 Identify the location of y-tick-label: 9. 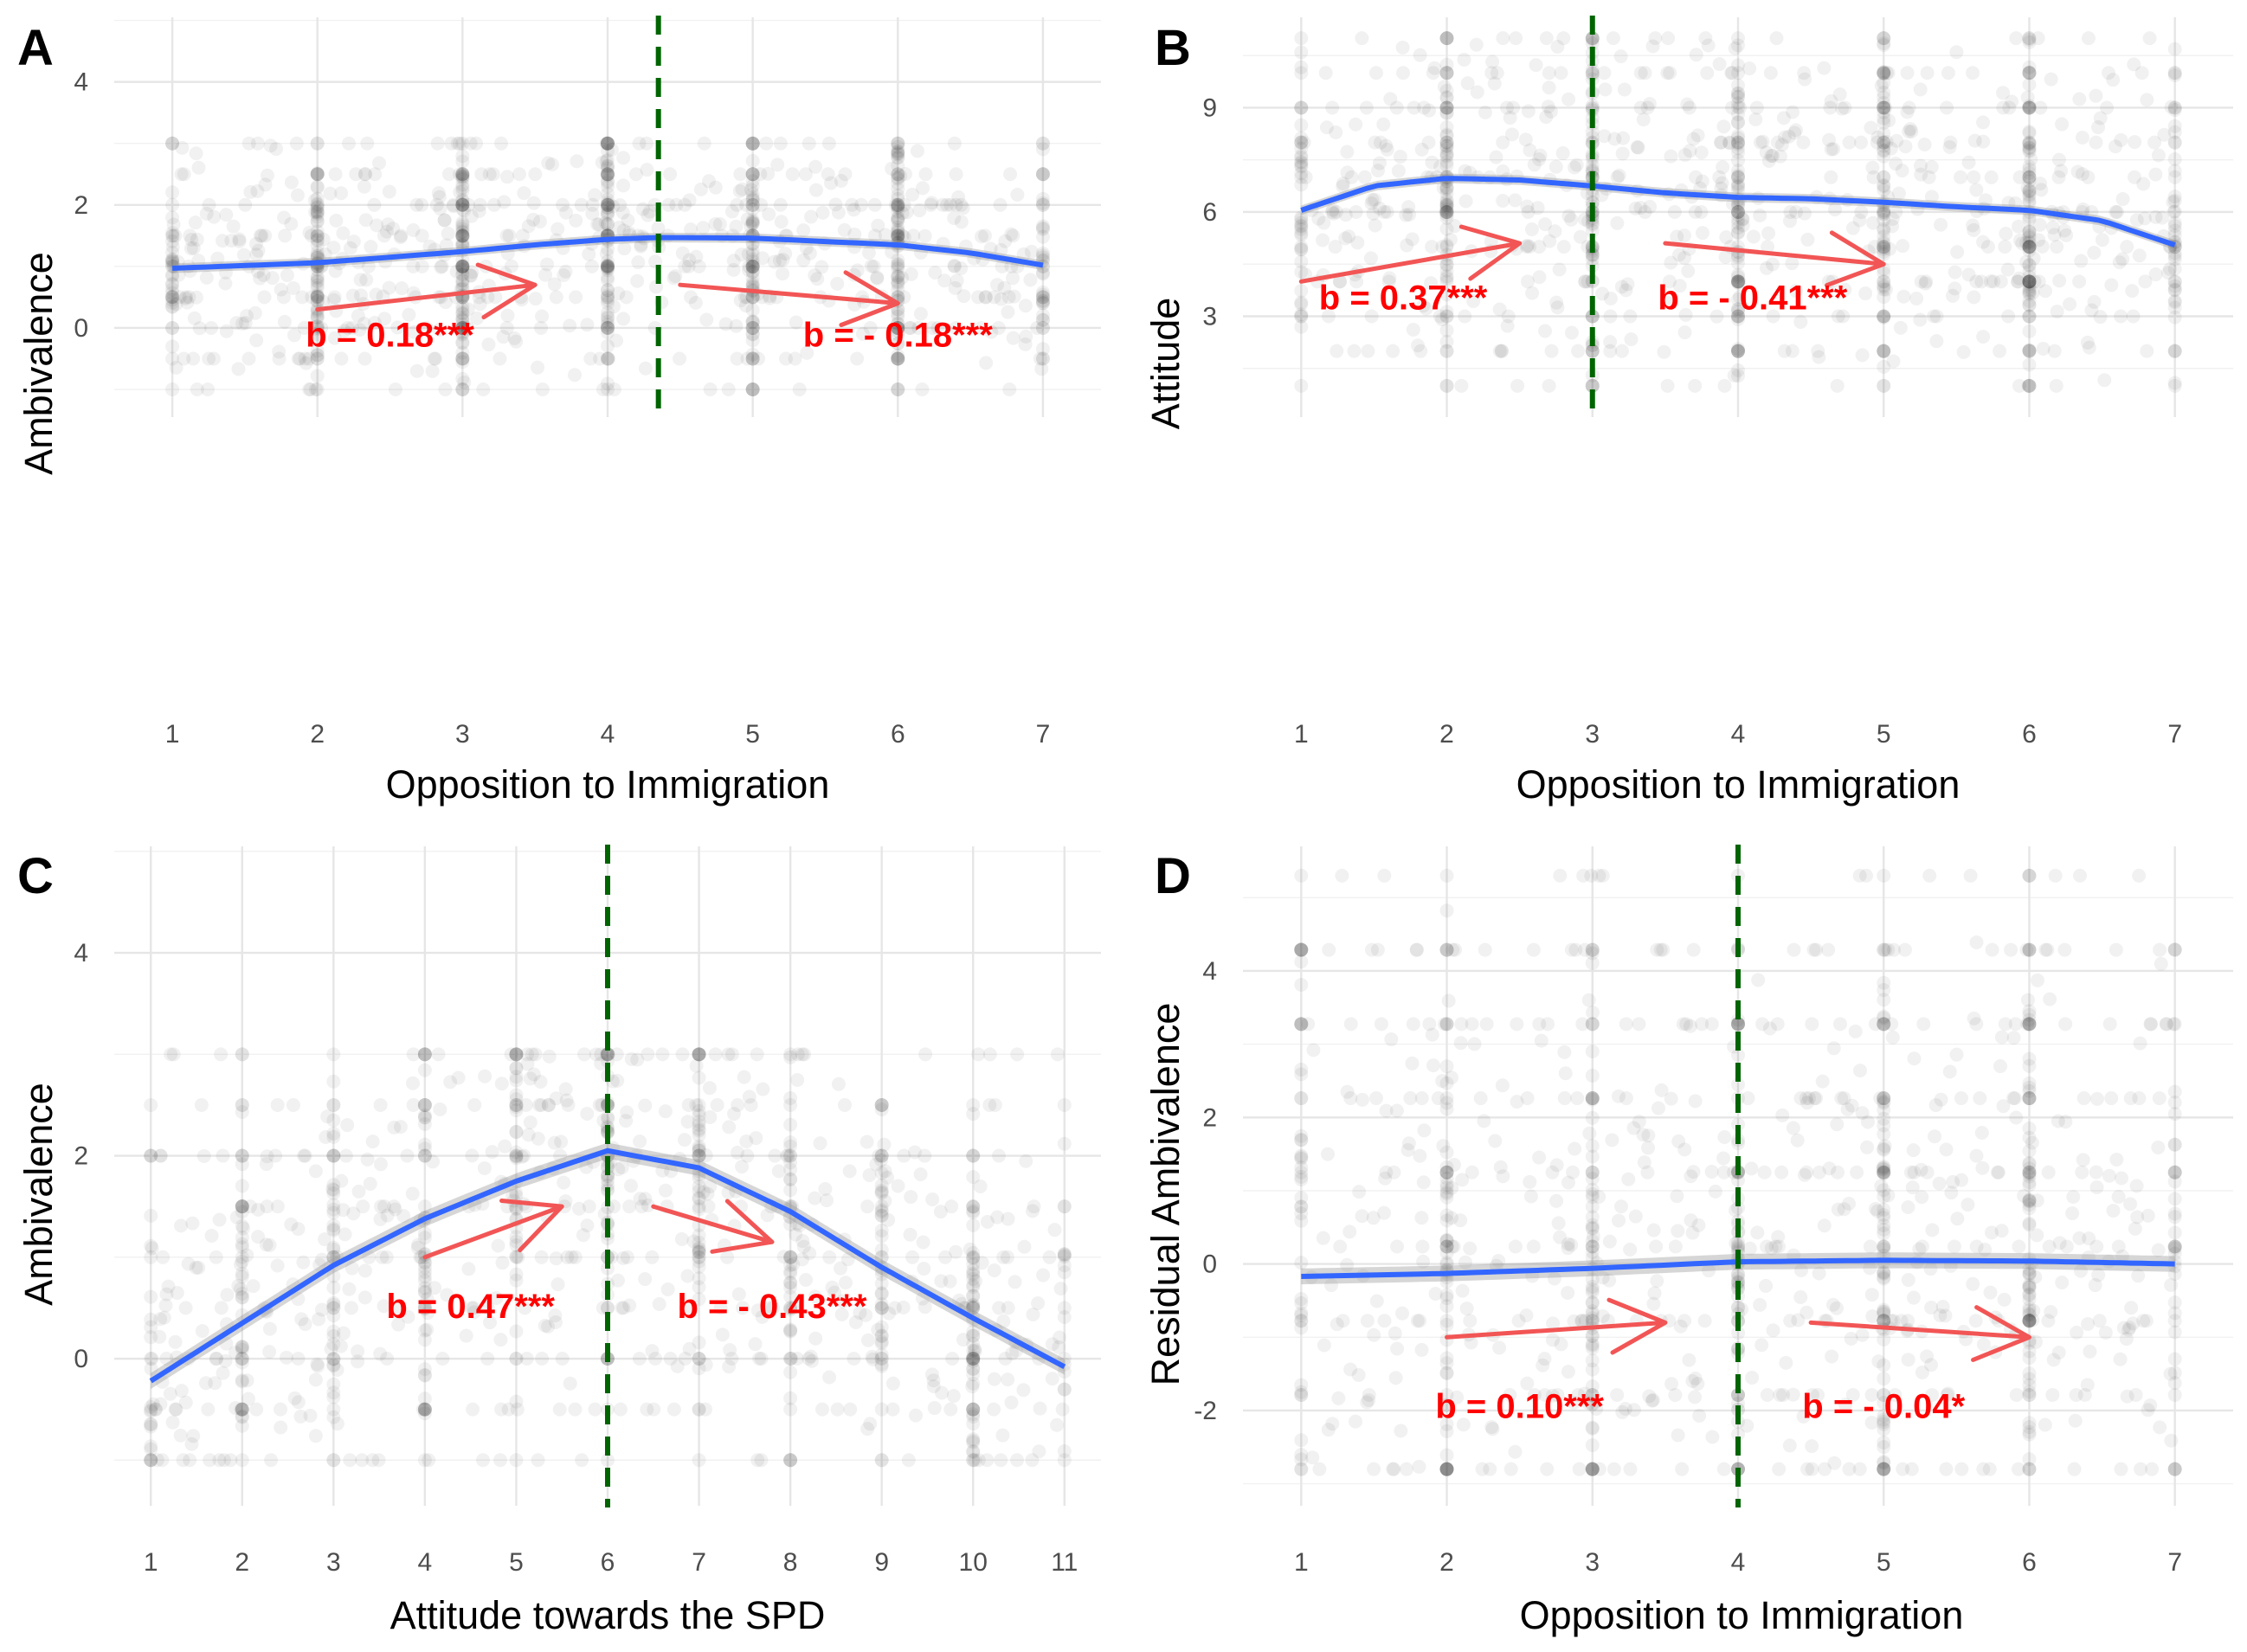
(1209, 107).